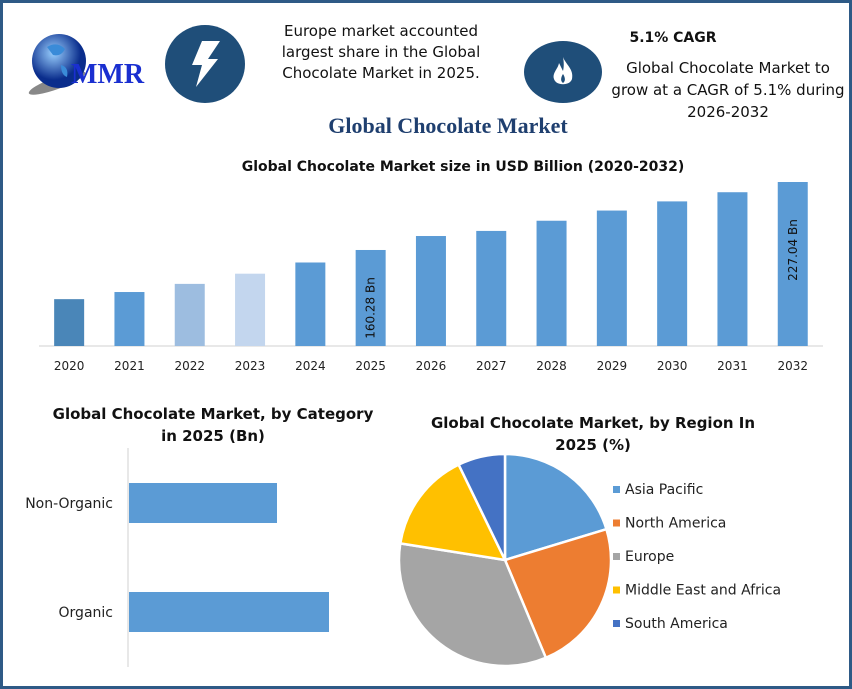  What do you see at coordinates (57, 64) in the screenshot?
I see `globe-icon` at bounding box center [57, 64].